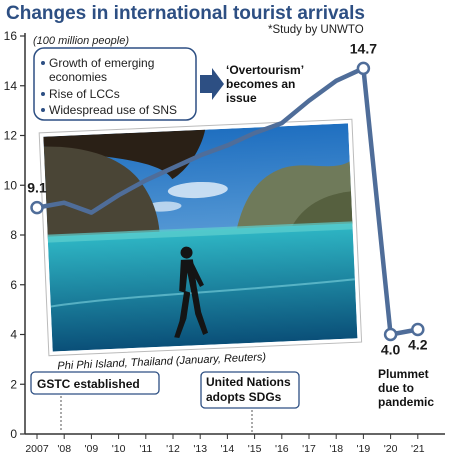  I want to click on event-un-line-1: United Nations, so click(248, 382).